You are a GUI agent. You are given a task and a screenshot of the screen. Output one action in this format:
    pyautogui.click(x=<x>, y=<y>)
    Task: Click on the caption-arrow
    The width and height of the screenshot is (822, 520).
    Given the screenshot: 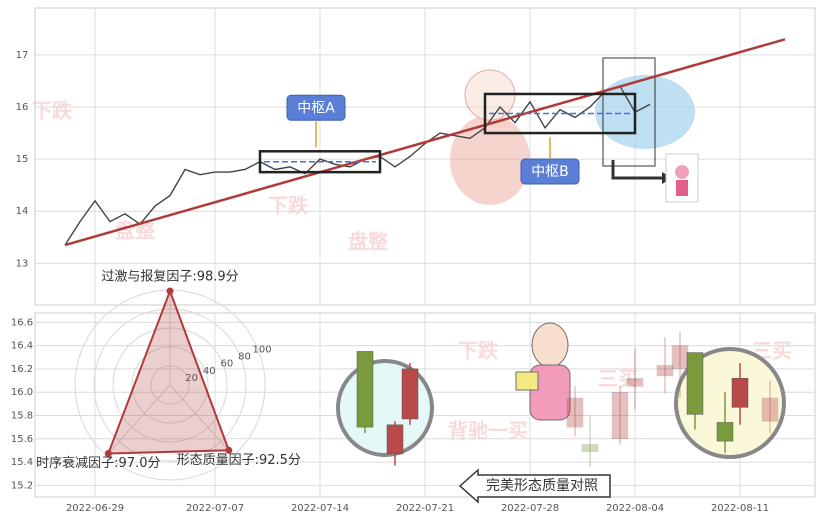 What is the action you would take?
    pyautogui.click(x=534, y=486)
    